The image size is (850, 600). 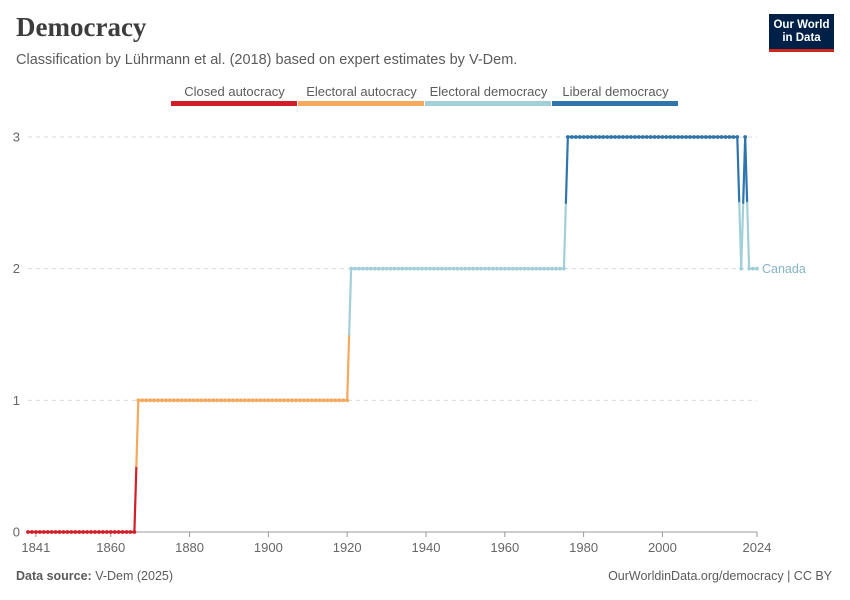 What do you see at coordinates (355, 268) in the screenshot?
I see `data-point-1922` at bounding box center [355, 268].